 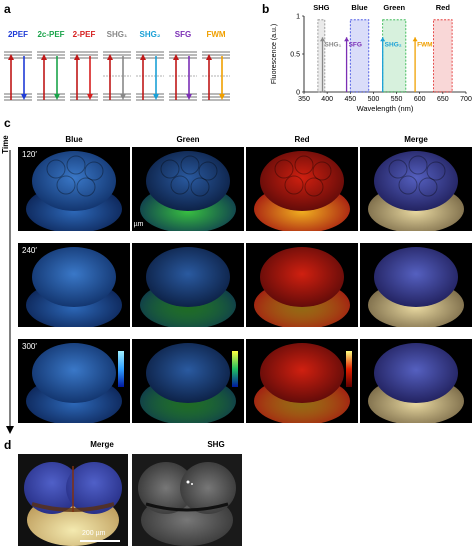 What do you see at coordinates (29, 250) in the screenshot?
I see `time-label-row1: 240′` at bounding box center [29, 250].